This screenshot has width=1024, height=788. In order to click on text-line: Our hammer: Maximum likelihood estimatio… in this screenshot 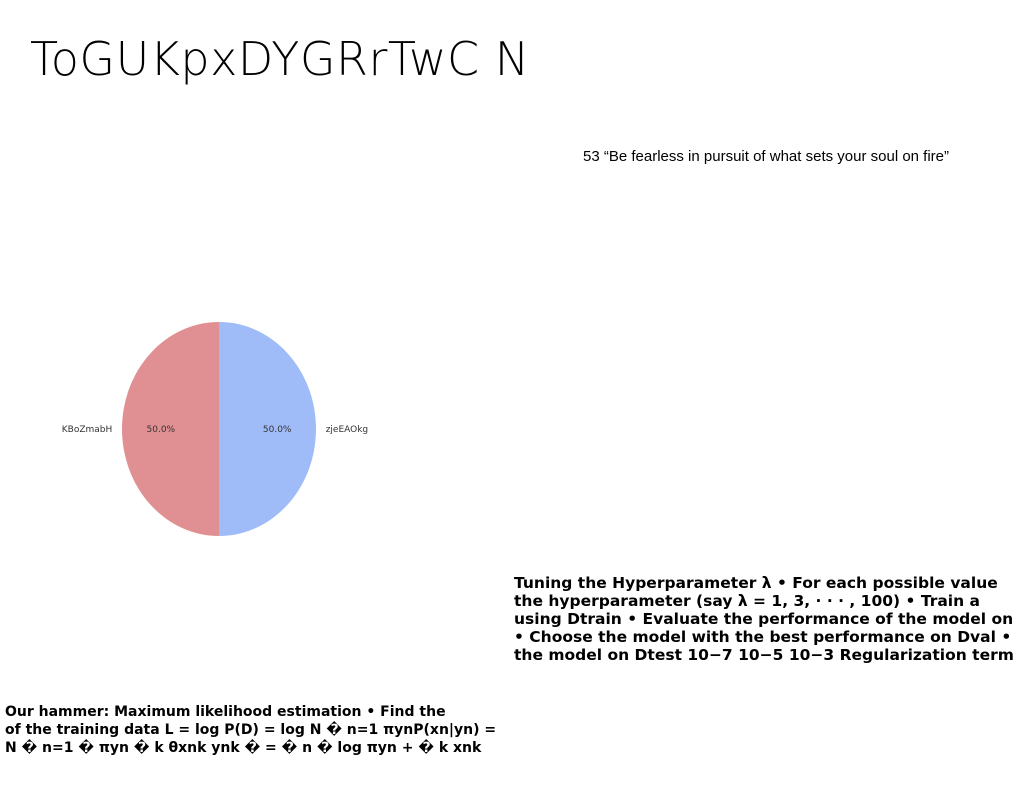, I will do `click(225, 712)`.